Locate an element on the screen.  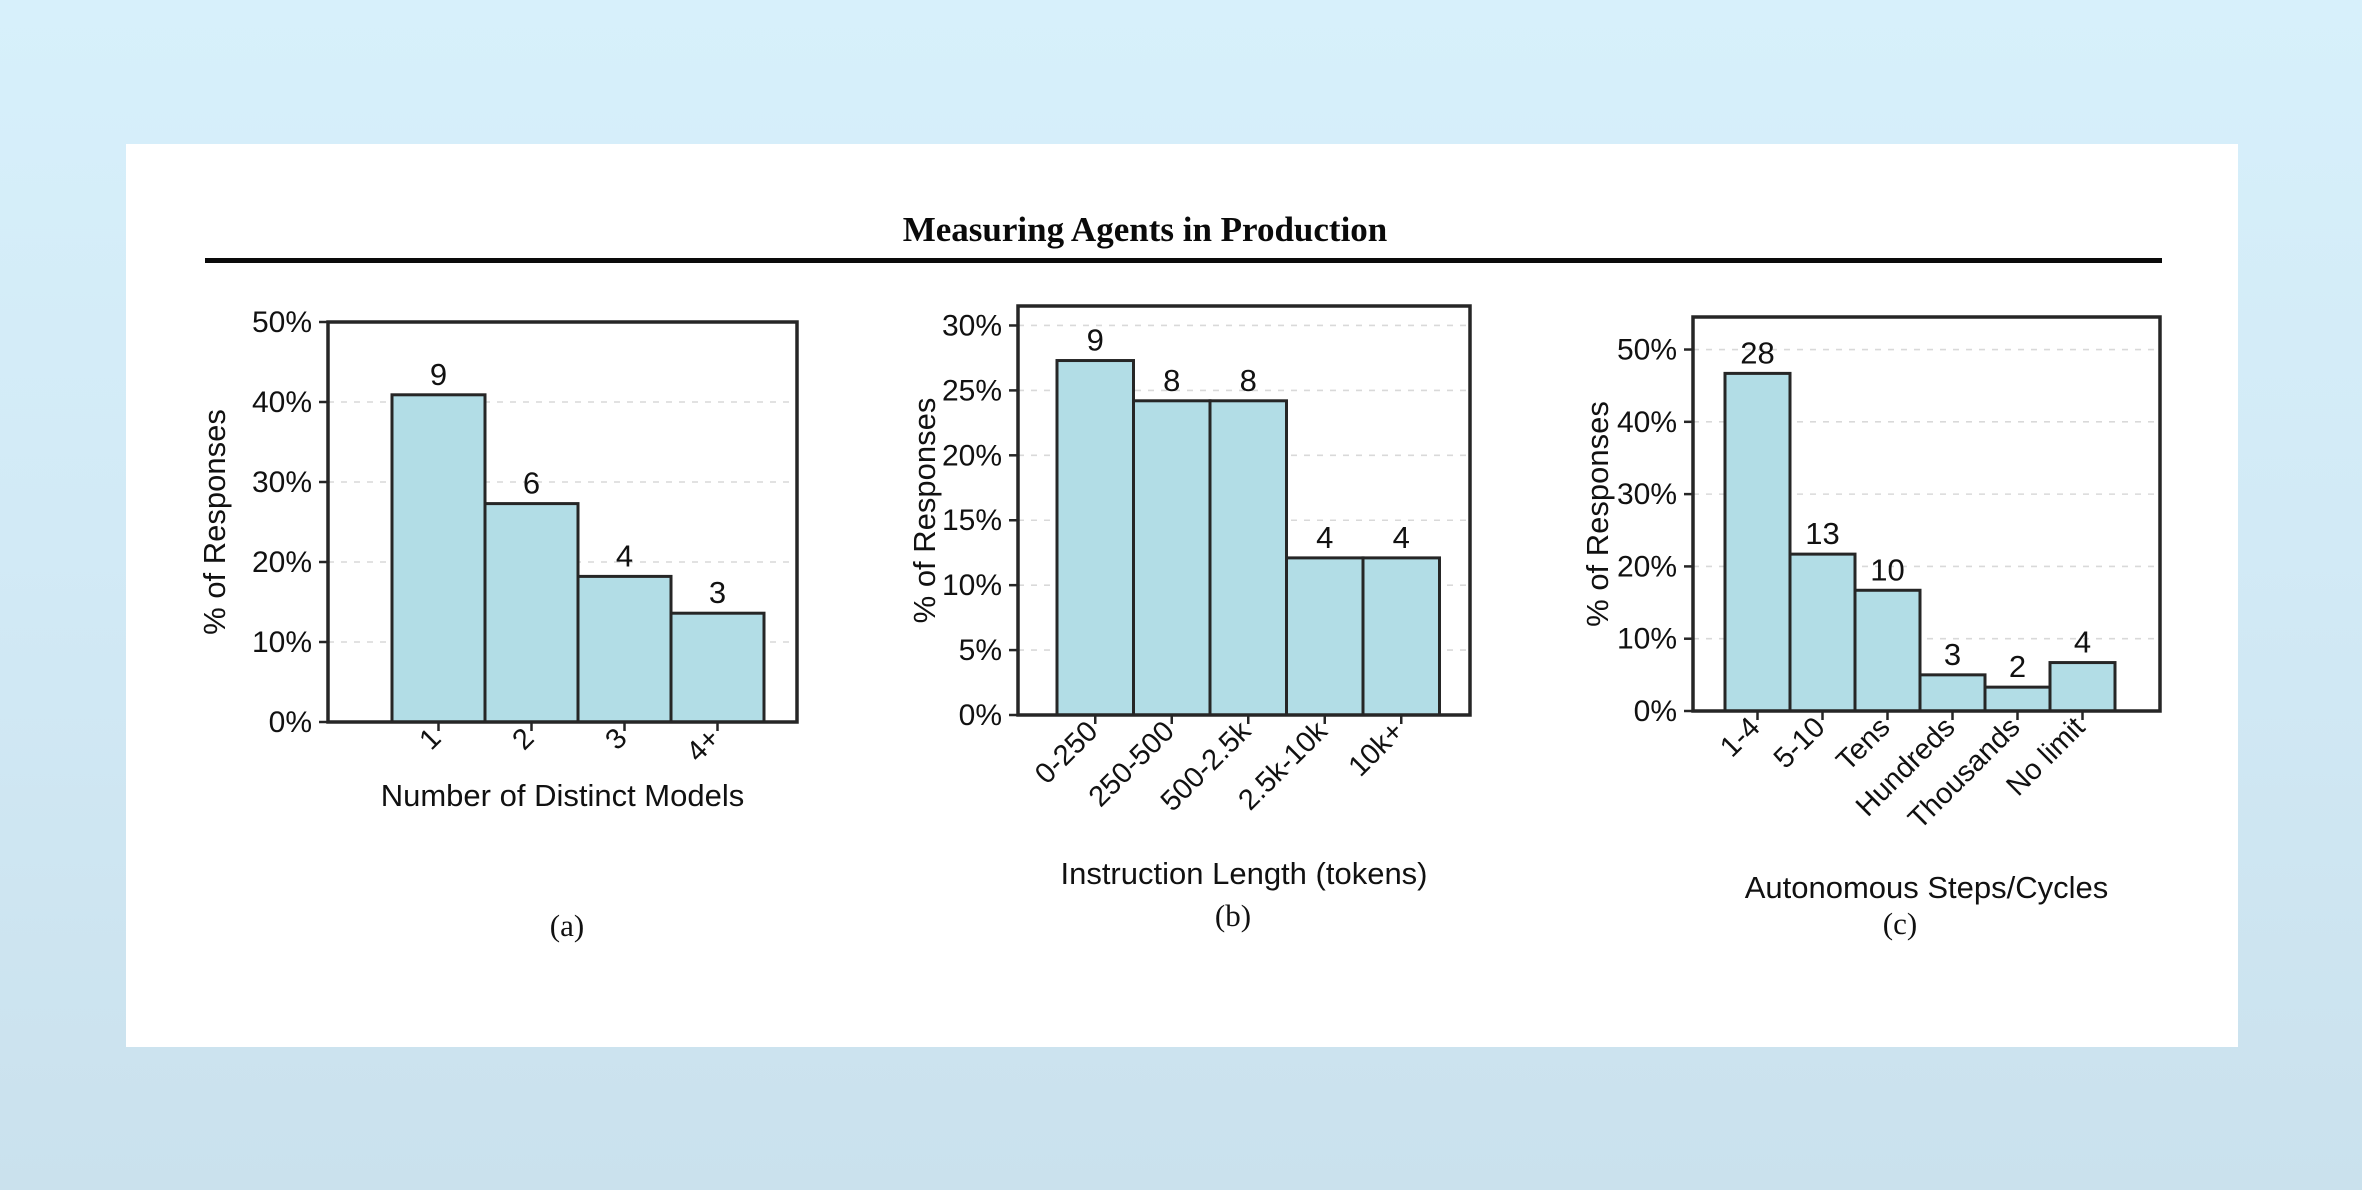
x-tick-label: 5-10 is located at coordinates (1800, 743).